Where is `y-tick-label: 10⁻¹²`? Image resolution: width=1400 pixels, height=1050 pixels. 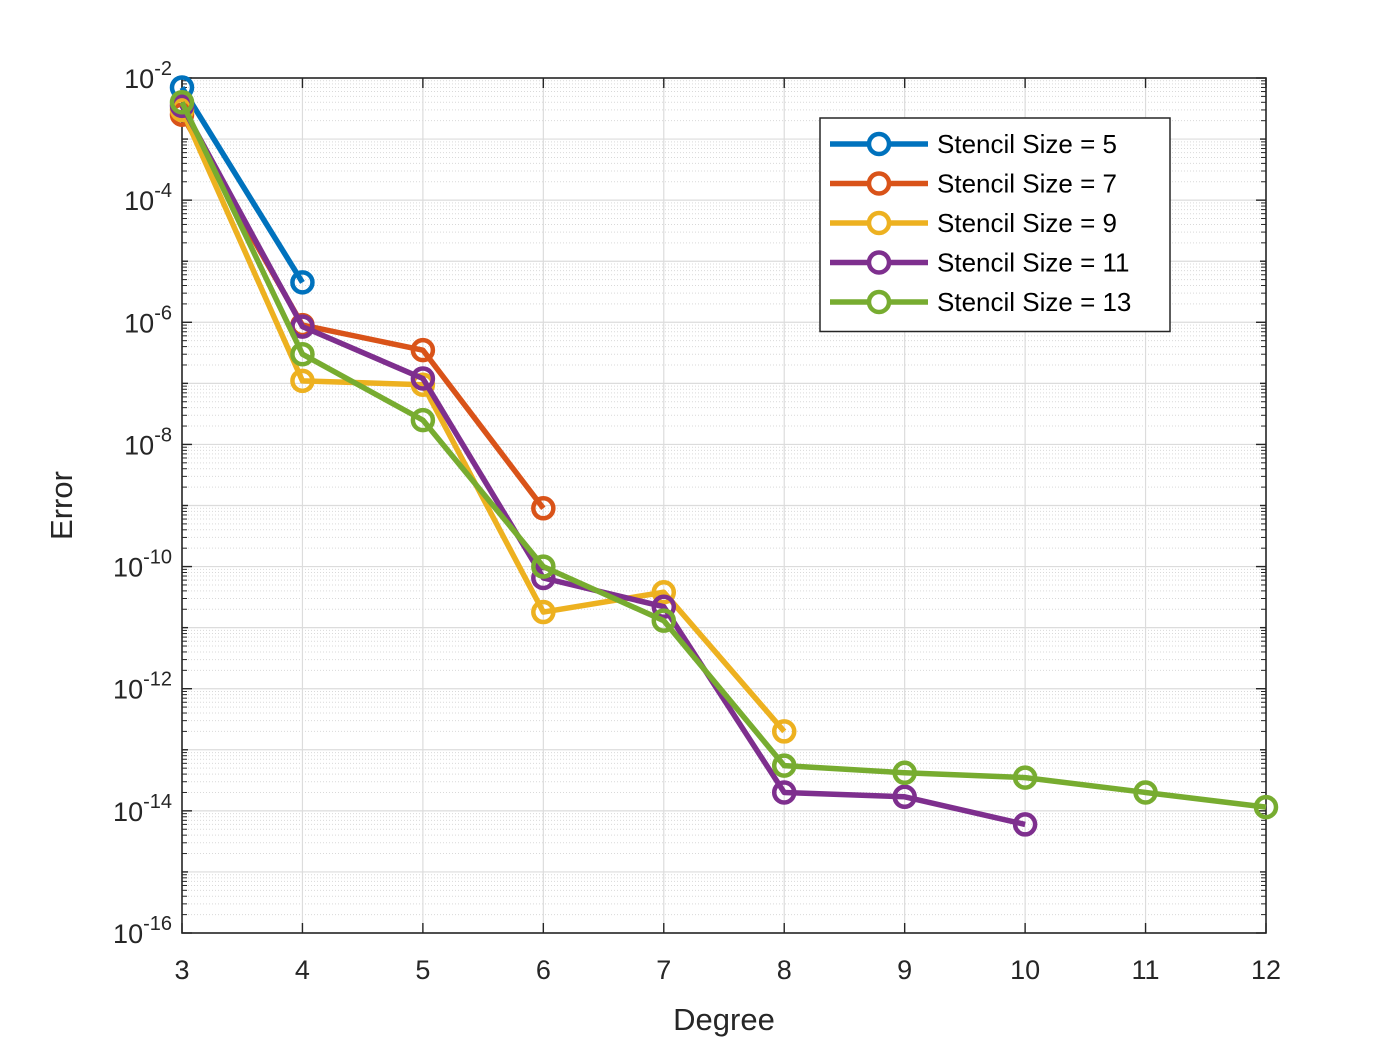 y-tick-label: 10⁻¹² is located at coordinates (142, 687).